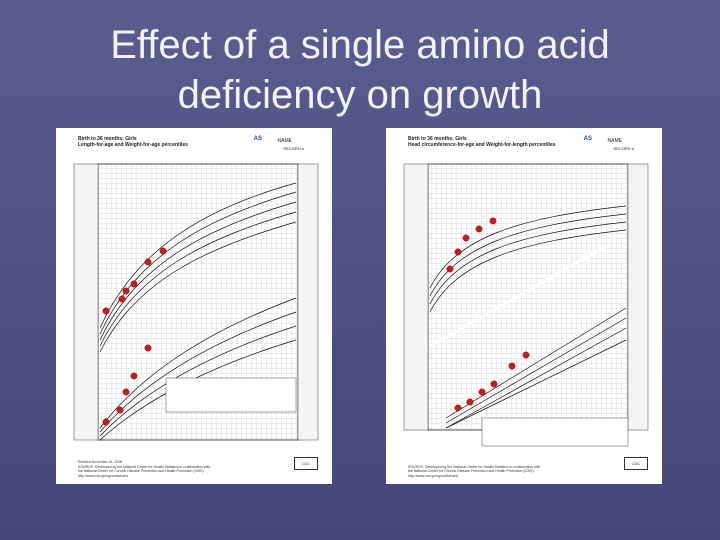  What do you see at coordinates (360, 95) in the screenshot?
I see `slide-title-line-2: deficiency on growth` at bounding box center [360, 95].